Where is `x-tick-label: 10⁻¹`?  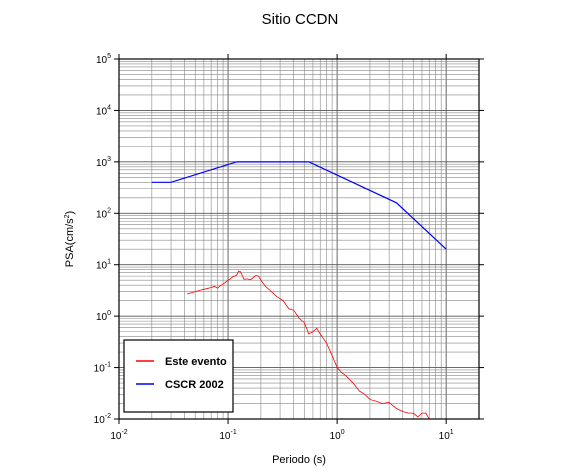 x-tick-label: 10⁻¹ is located at coordinates (227, 435).